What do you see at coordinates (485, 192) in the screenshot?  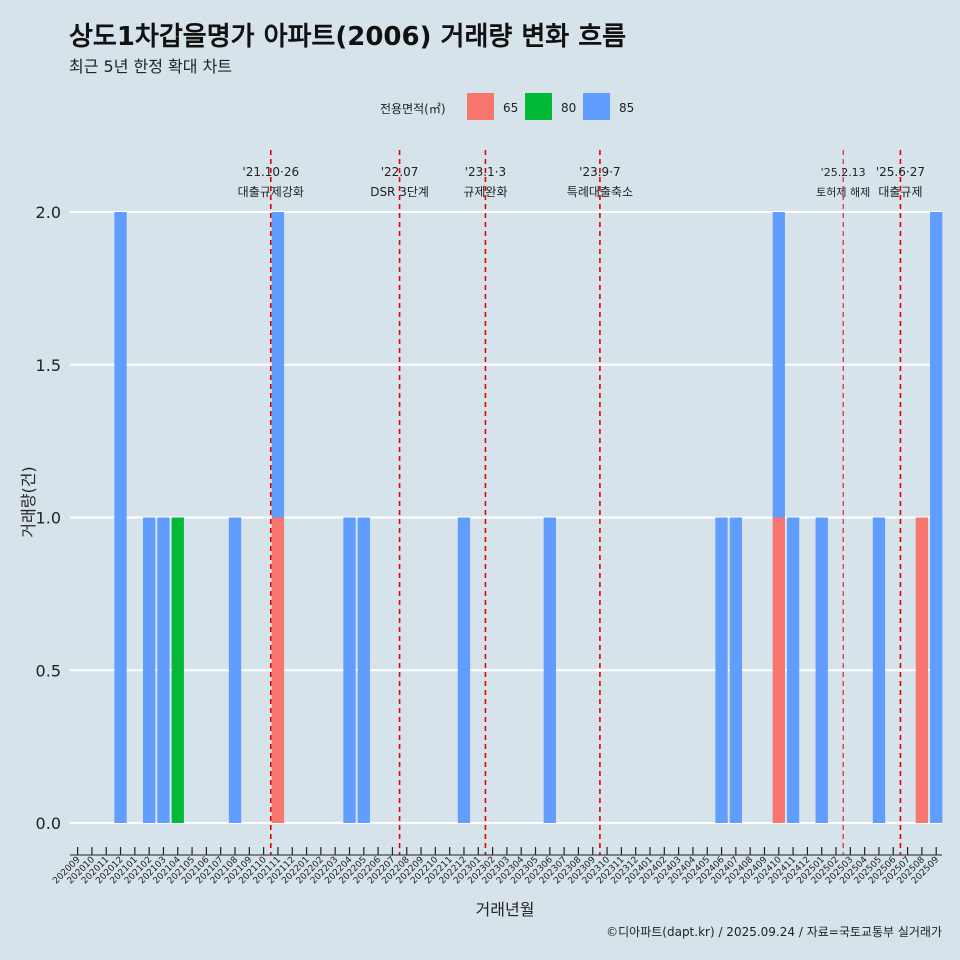 I see `event-label-202301: 규제완화` at bounding box center [485, 192].